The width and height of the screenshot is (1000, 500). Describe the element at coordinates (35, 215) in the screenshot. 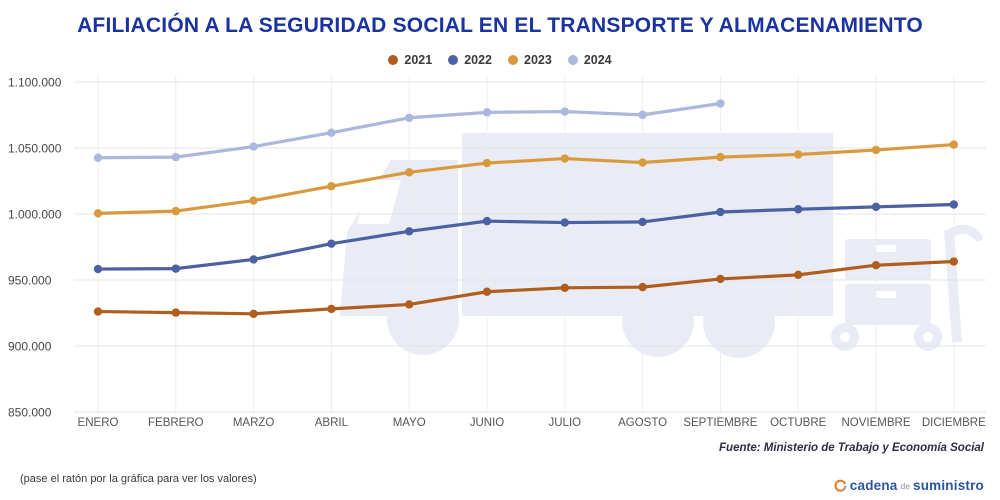

I see `y-tick-label: 1.000.000` at that location.